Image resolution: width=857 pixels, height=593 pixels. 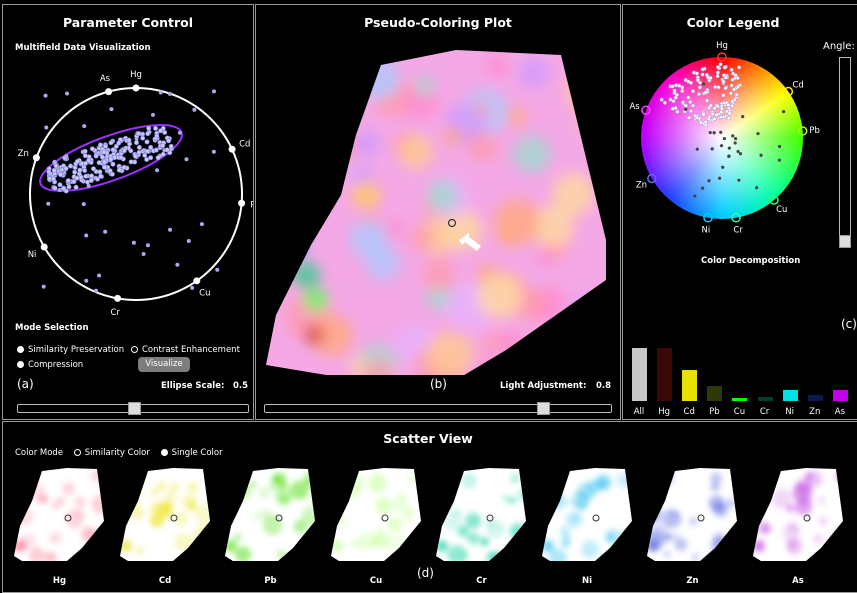 What do you see at coordinates (376, 516) in the screenshot?
I see `scatter-thumbnail-cu` at bounding box center [376, 516].